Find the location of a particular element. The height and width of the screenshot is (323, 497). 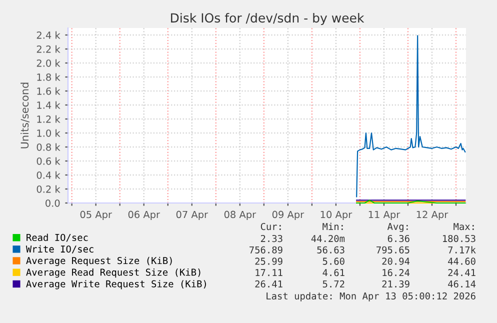

text: 6.36 is located at coordinates (399, 238).